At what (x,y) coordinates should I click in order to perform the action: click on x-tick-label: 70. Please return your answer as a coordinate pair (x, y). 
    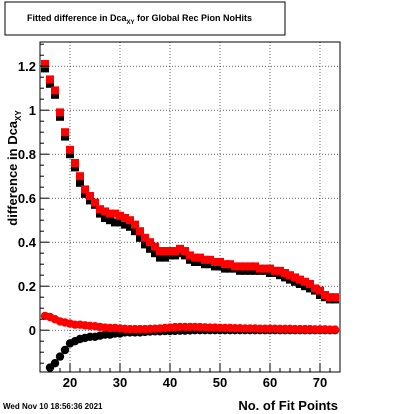
    Looking at the image, I should click on (320, 382).